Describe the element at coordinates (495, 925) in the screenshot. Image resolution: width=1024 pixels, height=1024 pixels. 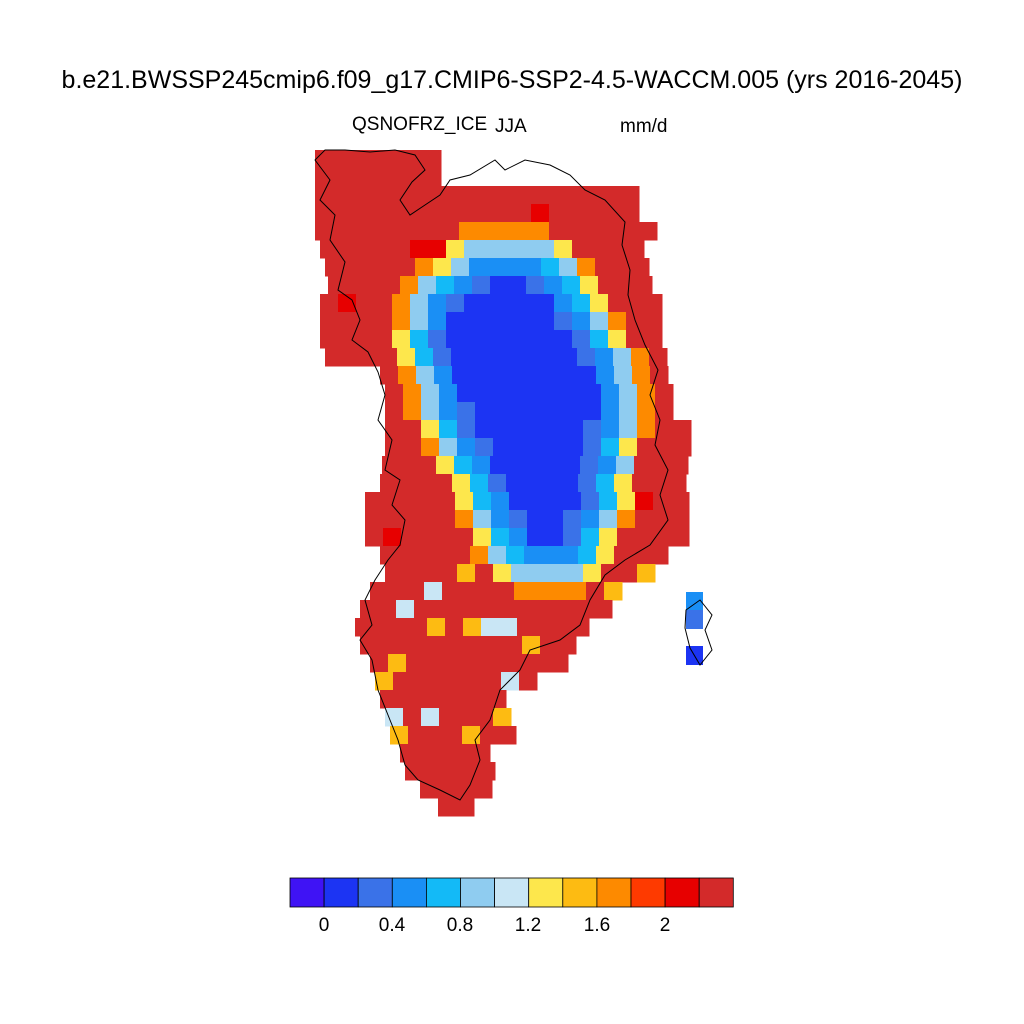
I see `colorbar-tick-labels: 0 0.4 0.8 1.2 1.6 2` at that location.